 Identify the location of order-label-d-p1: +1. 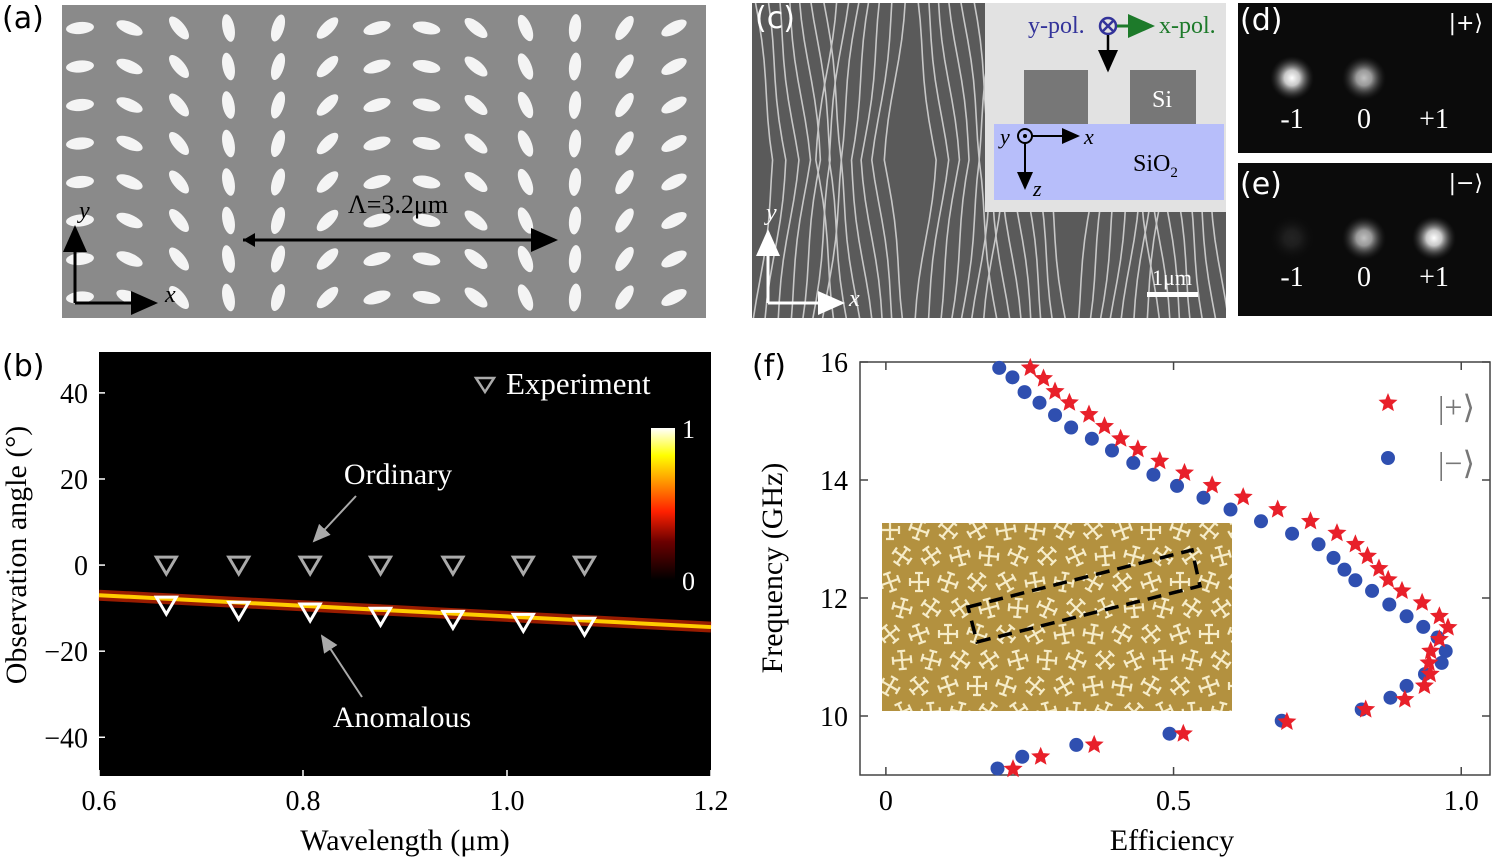
(1434, 119).